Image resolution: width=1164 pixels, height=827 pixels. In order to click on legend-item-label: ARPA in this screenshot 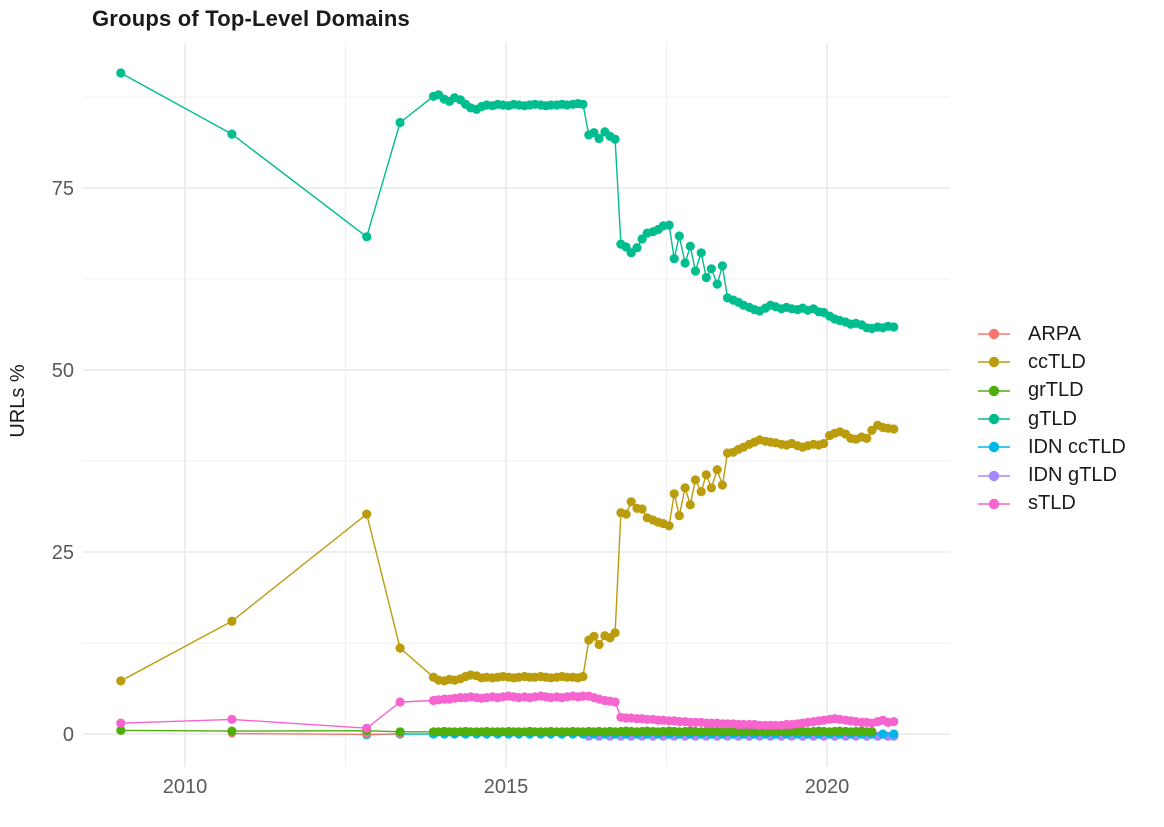, I will do `click(1054, 333)`.